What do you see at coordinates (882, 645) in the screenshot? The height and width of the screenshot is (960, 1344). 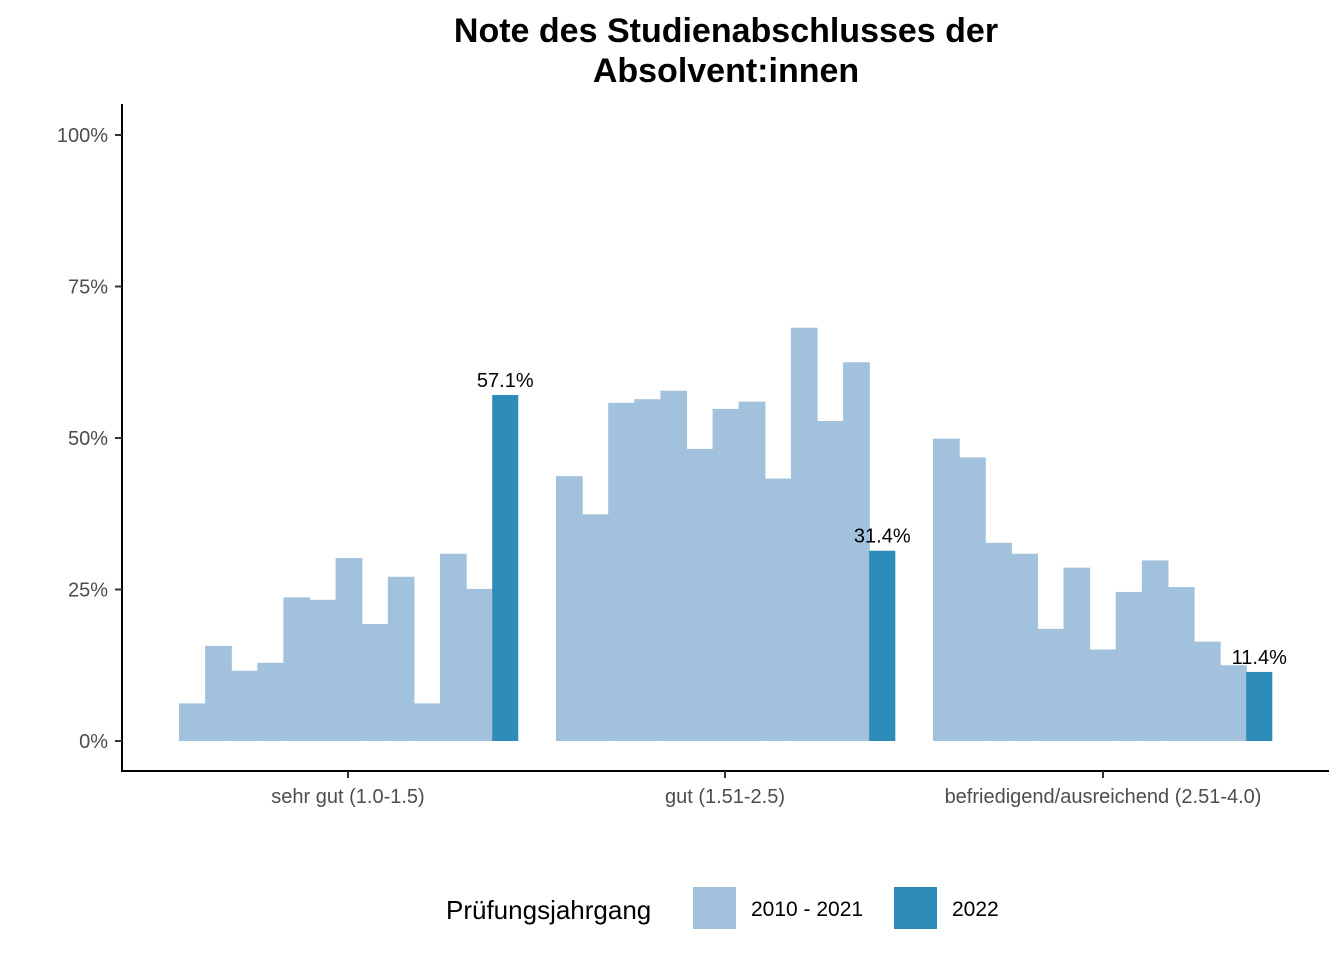 I see `bar-2-current` at bounding box center [882, 645].